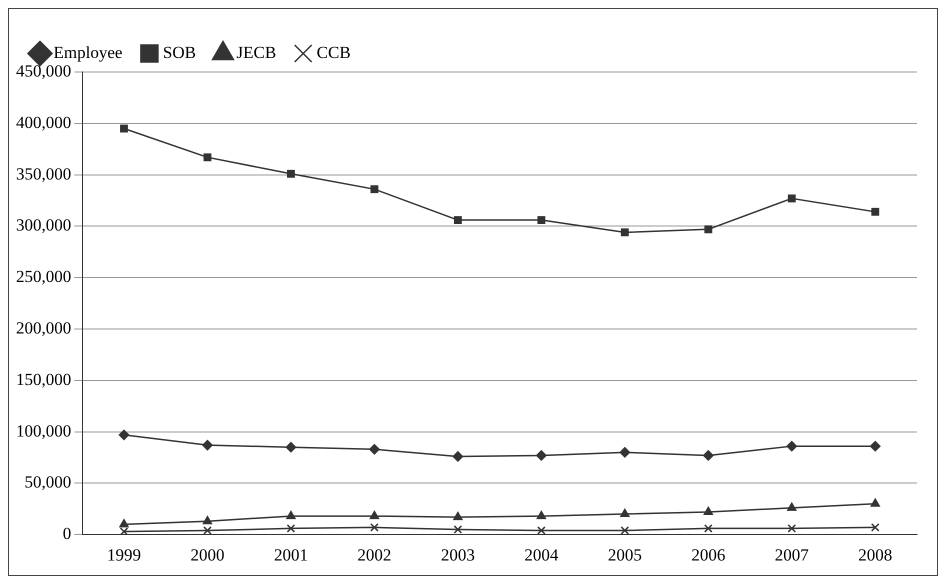 This screenshot has height=584, width=946. I want to click on x-tick-label: 2004, so click(541, 554).